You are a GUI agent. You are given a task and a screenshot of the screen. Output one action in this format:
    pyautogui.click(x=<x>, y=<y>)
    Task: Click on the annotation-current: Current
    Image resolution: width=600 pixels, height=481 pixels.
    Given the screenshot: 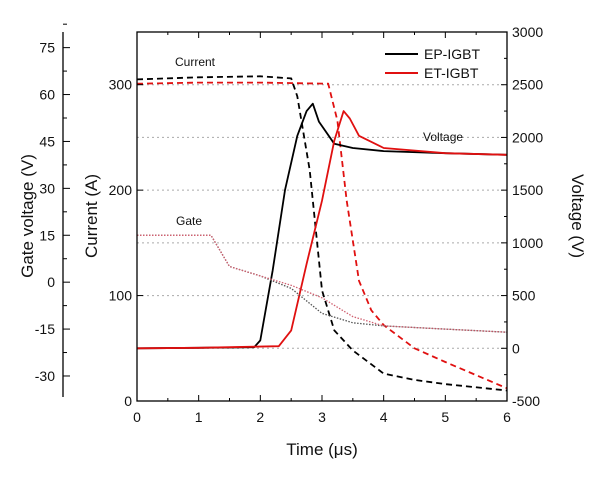 What is the action you would take?
    pyautogui.click(x=195, y=62)
    